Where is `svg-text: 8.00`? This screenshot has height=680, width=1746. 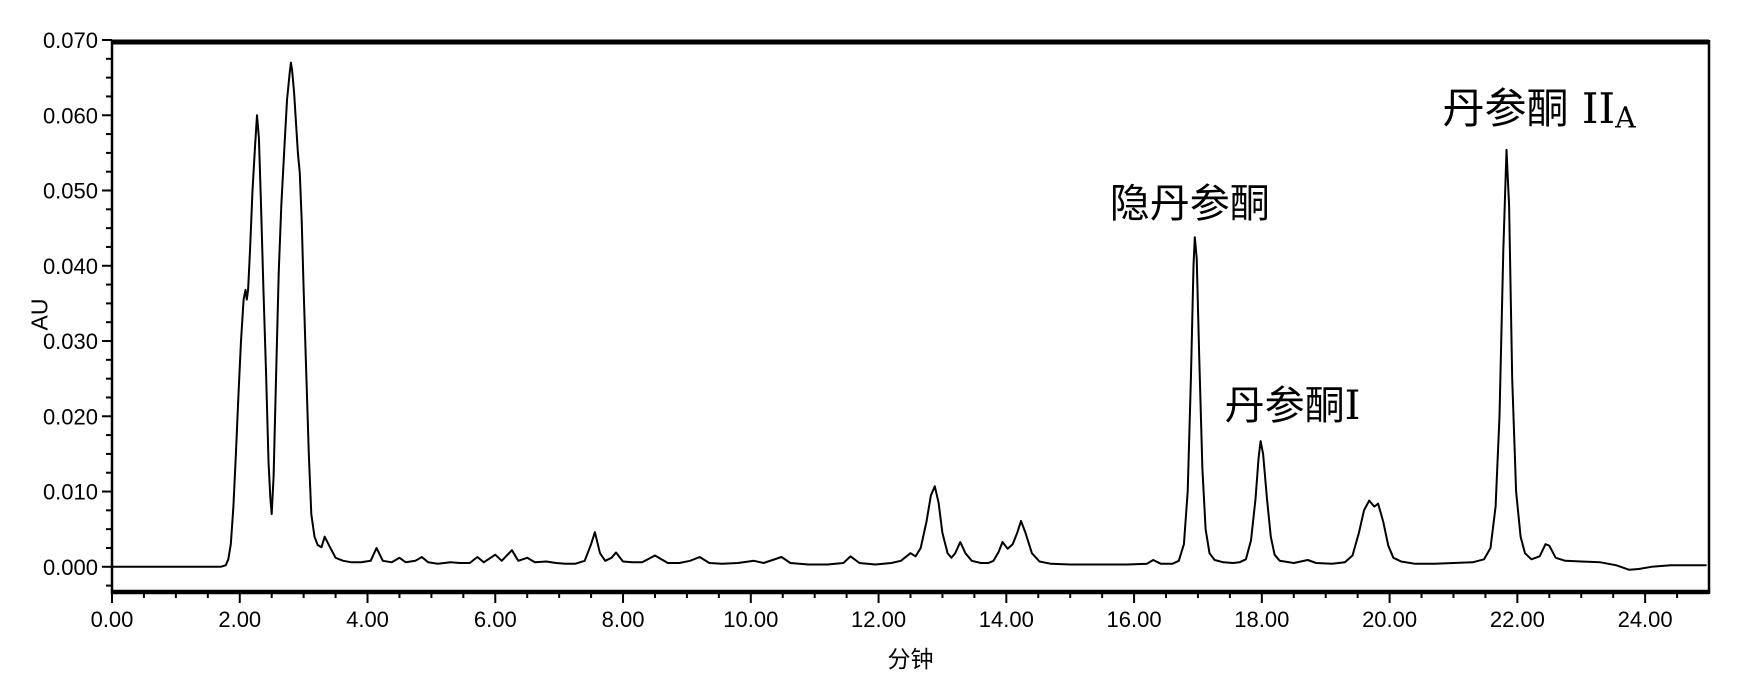
svg-text: 8.00 is located at coordinates (623, 619).